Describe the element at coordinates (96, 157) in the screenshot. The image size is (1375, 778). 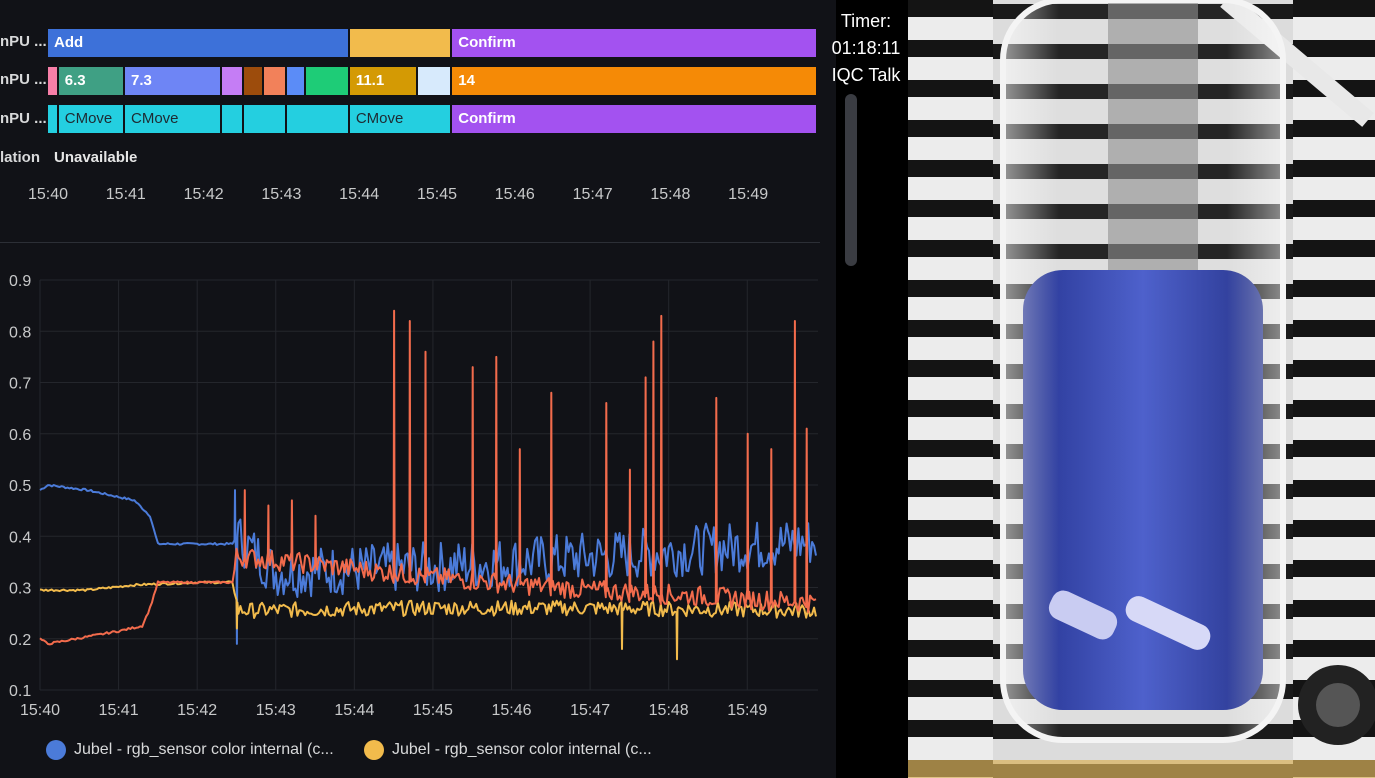
I see `lation-status: Unavailable` at that location.